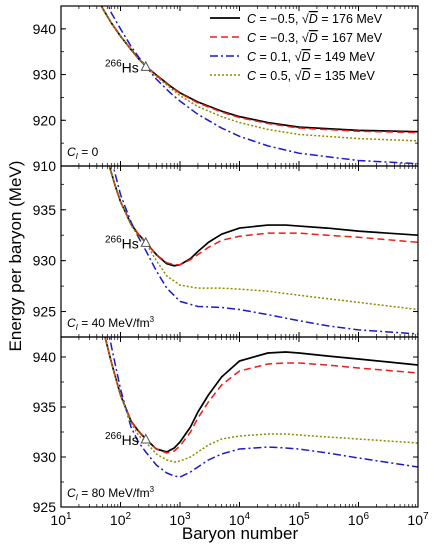 Image resolution: width=435 pixels, height=550 pixels. What do you see at coordinates (279, 19) in the screenshot?
I see `legend-c-value: = −0.5,` at bounding box center [279, 19].